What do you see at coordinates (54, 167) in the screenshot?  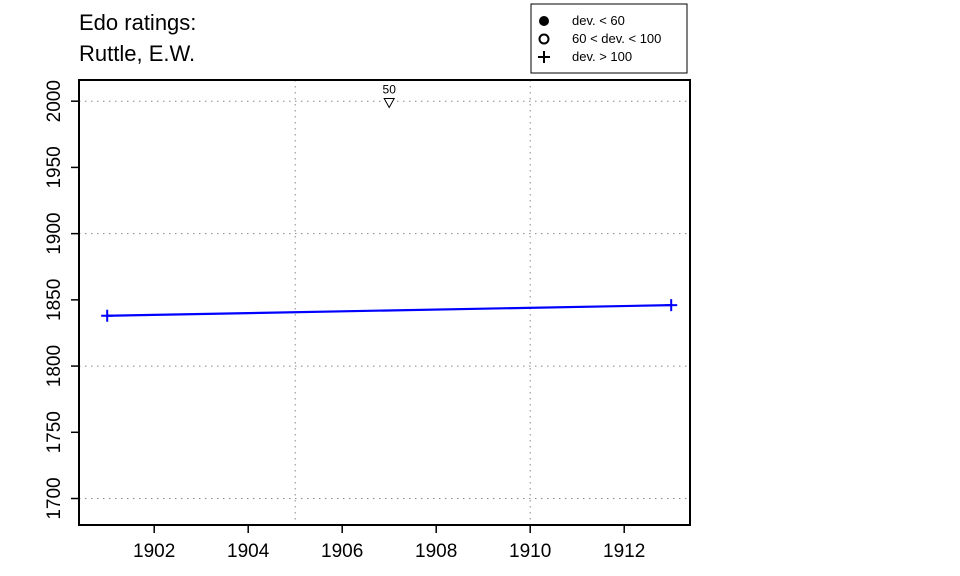 I see `y-tick-label: 1950` at bounding box center [54, 167].